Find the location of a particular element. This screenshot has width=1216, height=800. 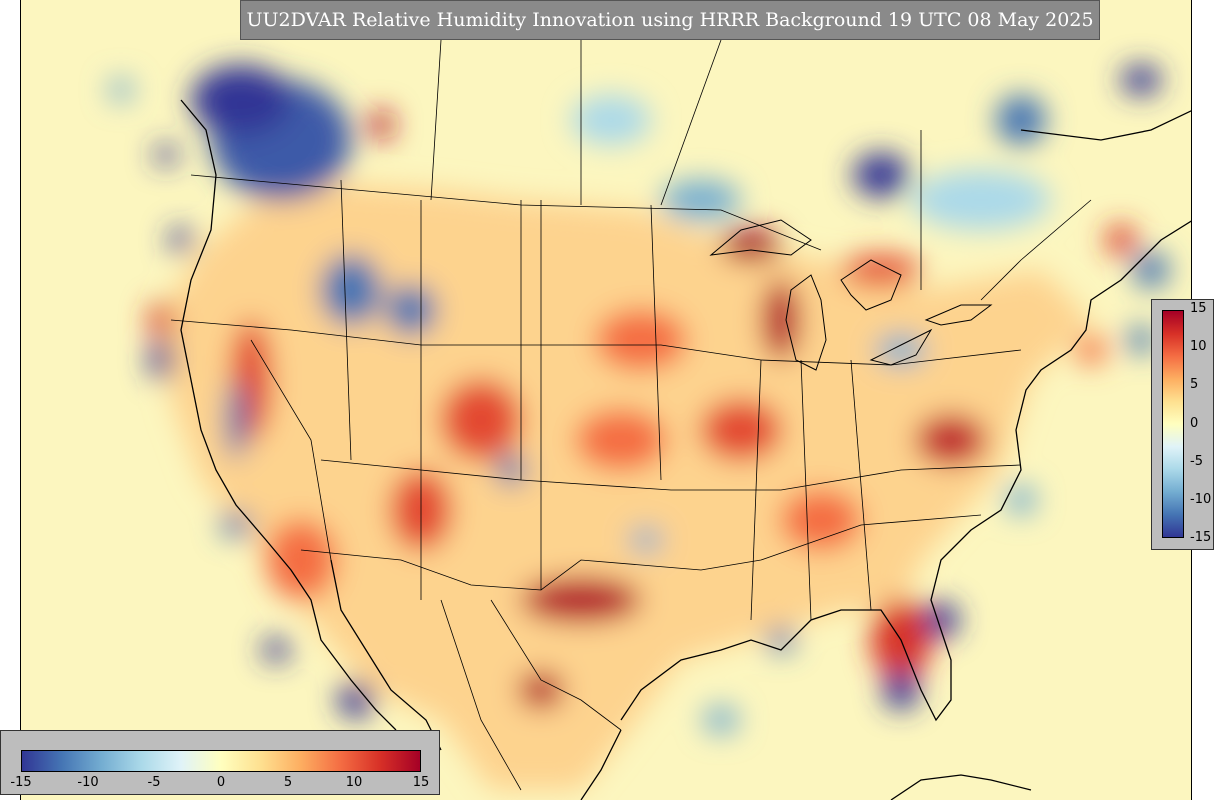

colorbar-horizontal-gradient is located at coordinates (221, 761).